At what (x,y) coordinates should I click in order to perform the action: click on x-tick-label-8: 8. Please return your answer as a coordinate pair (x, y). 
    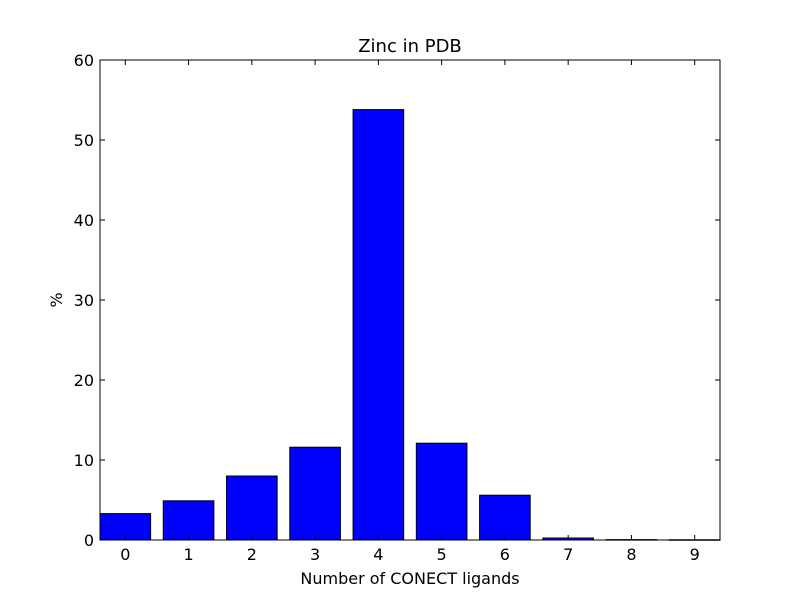
    Looking at the image, I should click on (631, 554).